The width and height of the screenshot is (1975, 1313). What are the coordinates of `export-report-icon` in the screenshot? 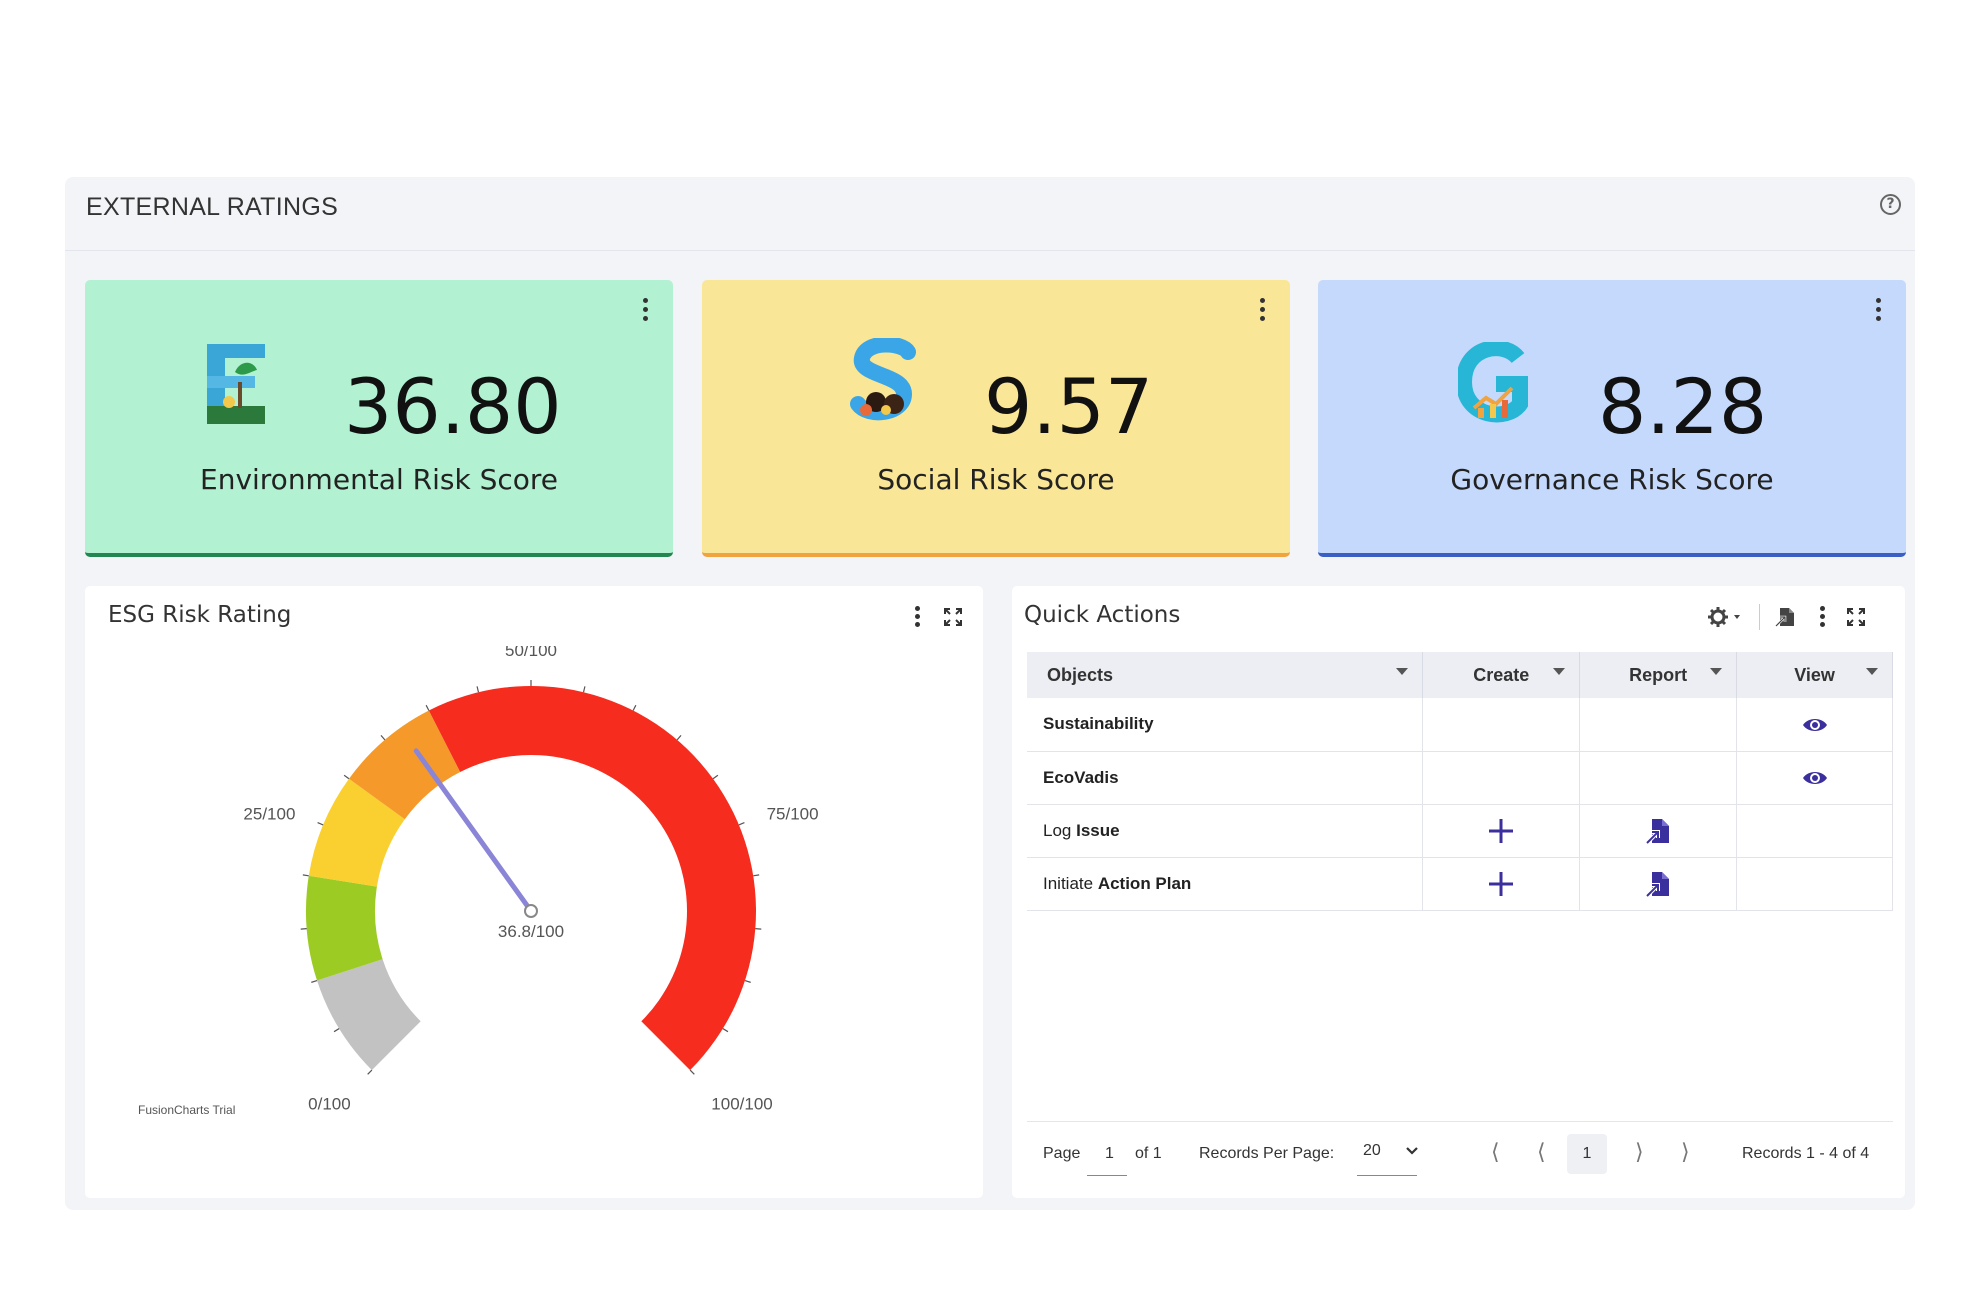 It's located at (1785, 617).